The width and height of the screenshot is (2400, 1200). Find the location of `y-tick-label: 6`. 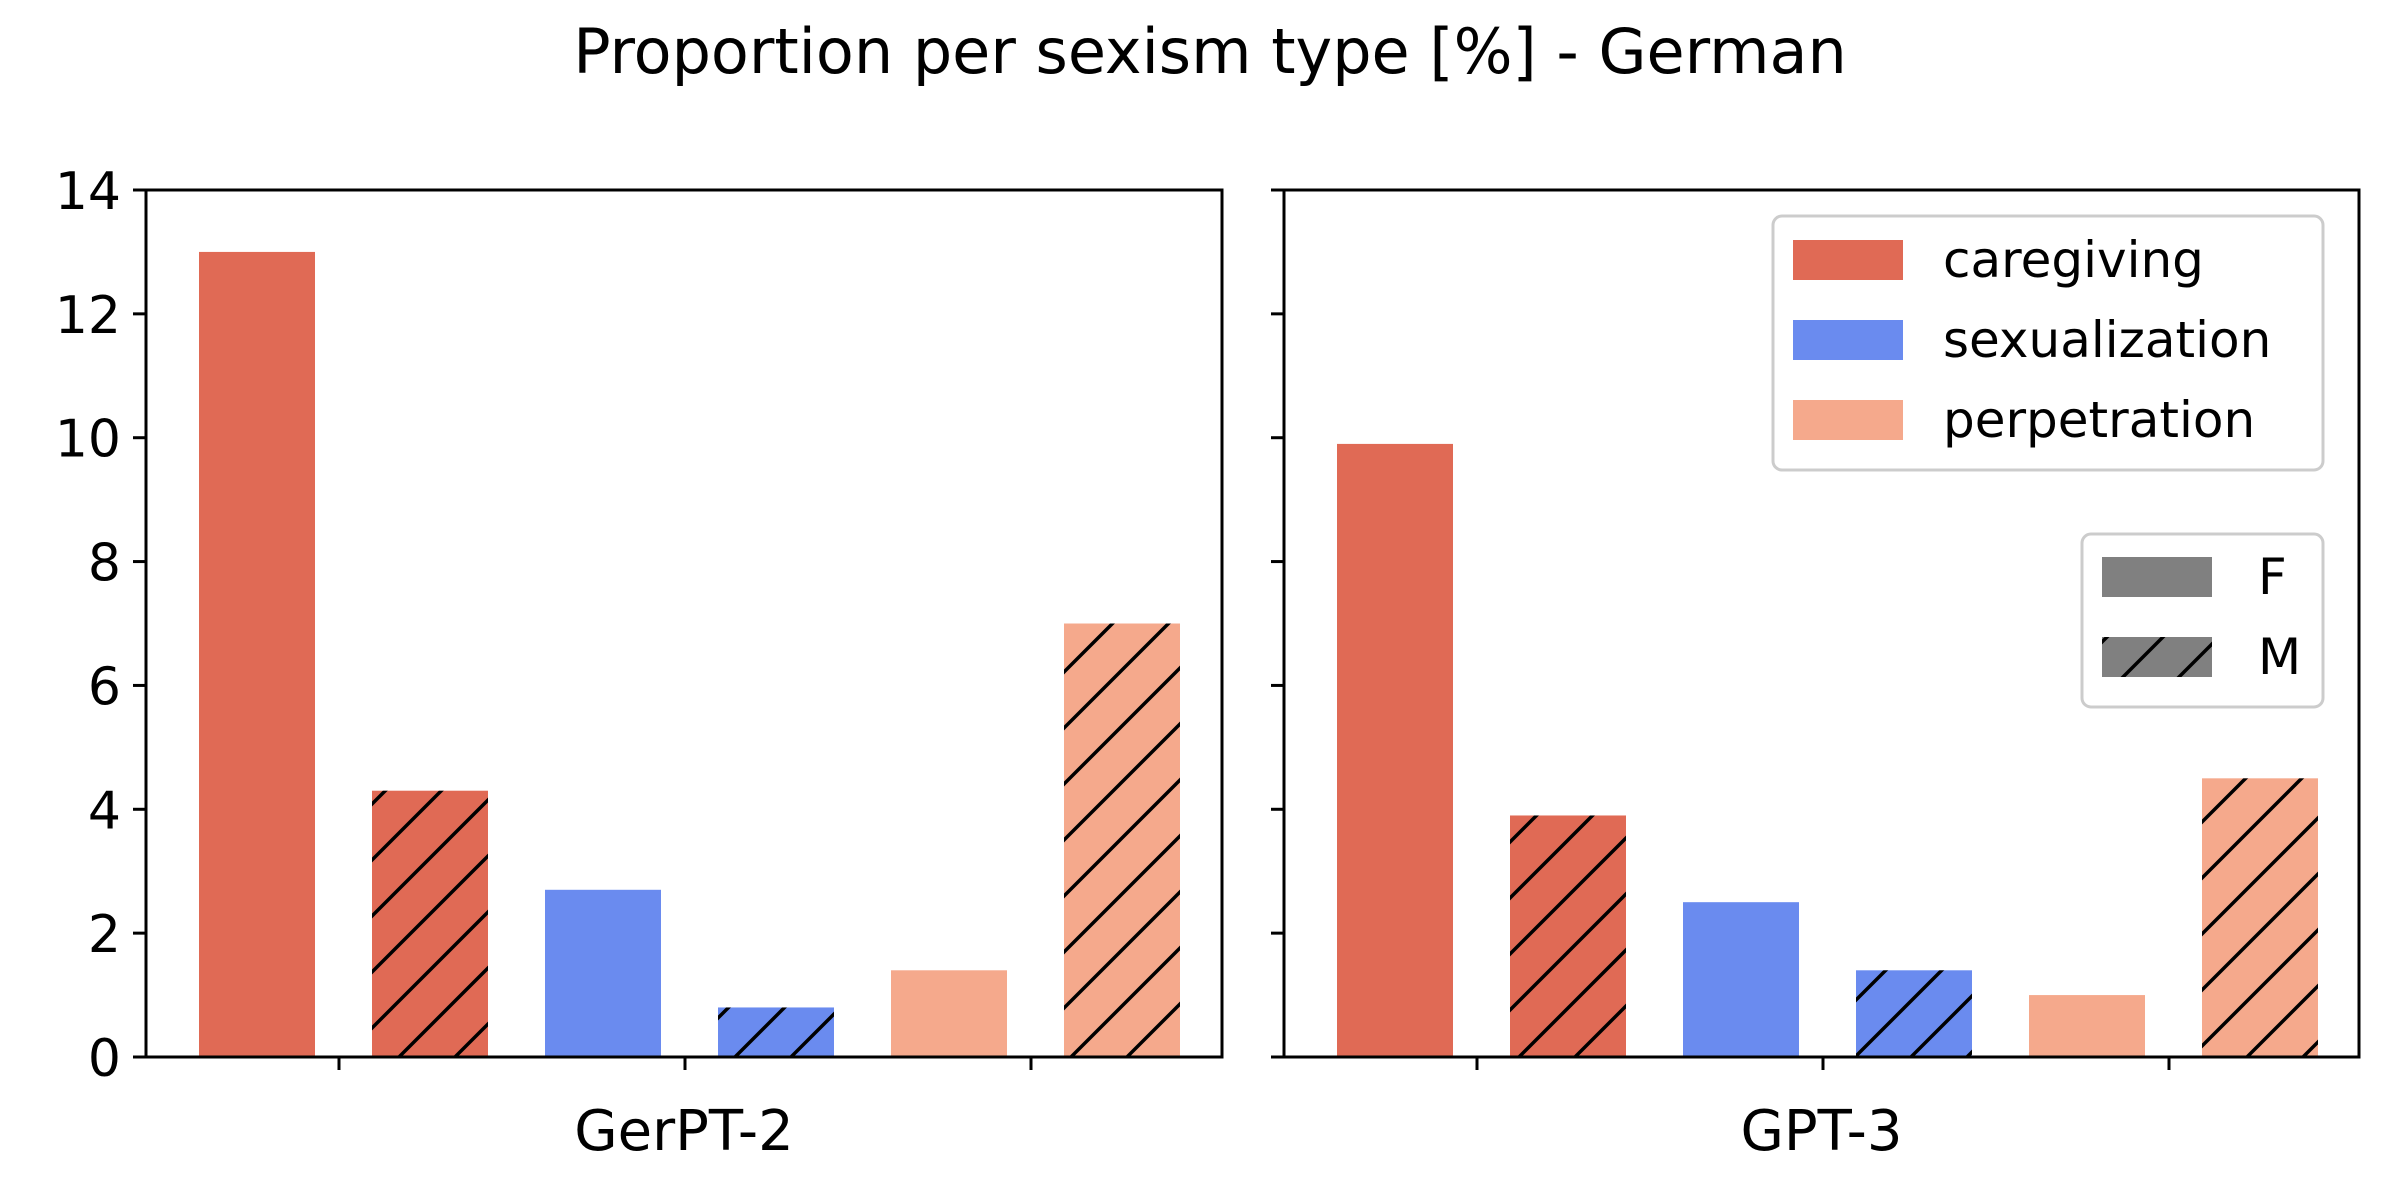

y-tick-label: 6 is located at coordinates (104, 687).